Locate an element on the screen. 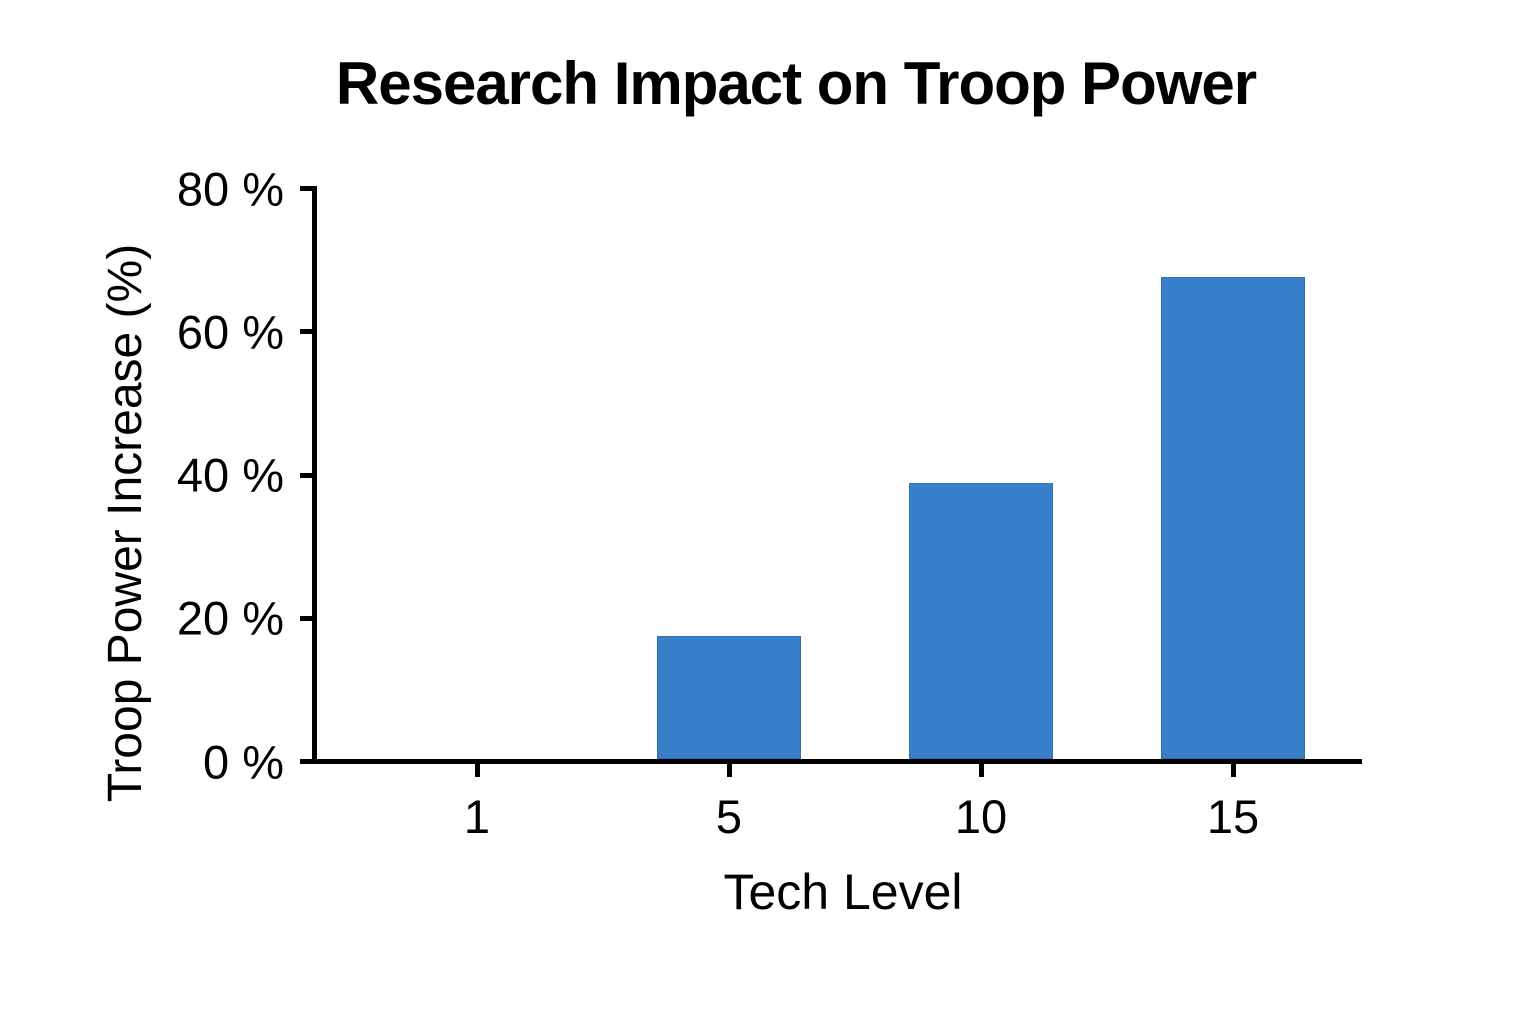 This screenshot has width=1536, height=1024. x-axis-line is located at coordinates (837, 761).